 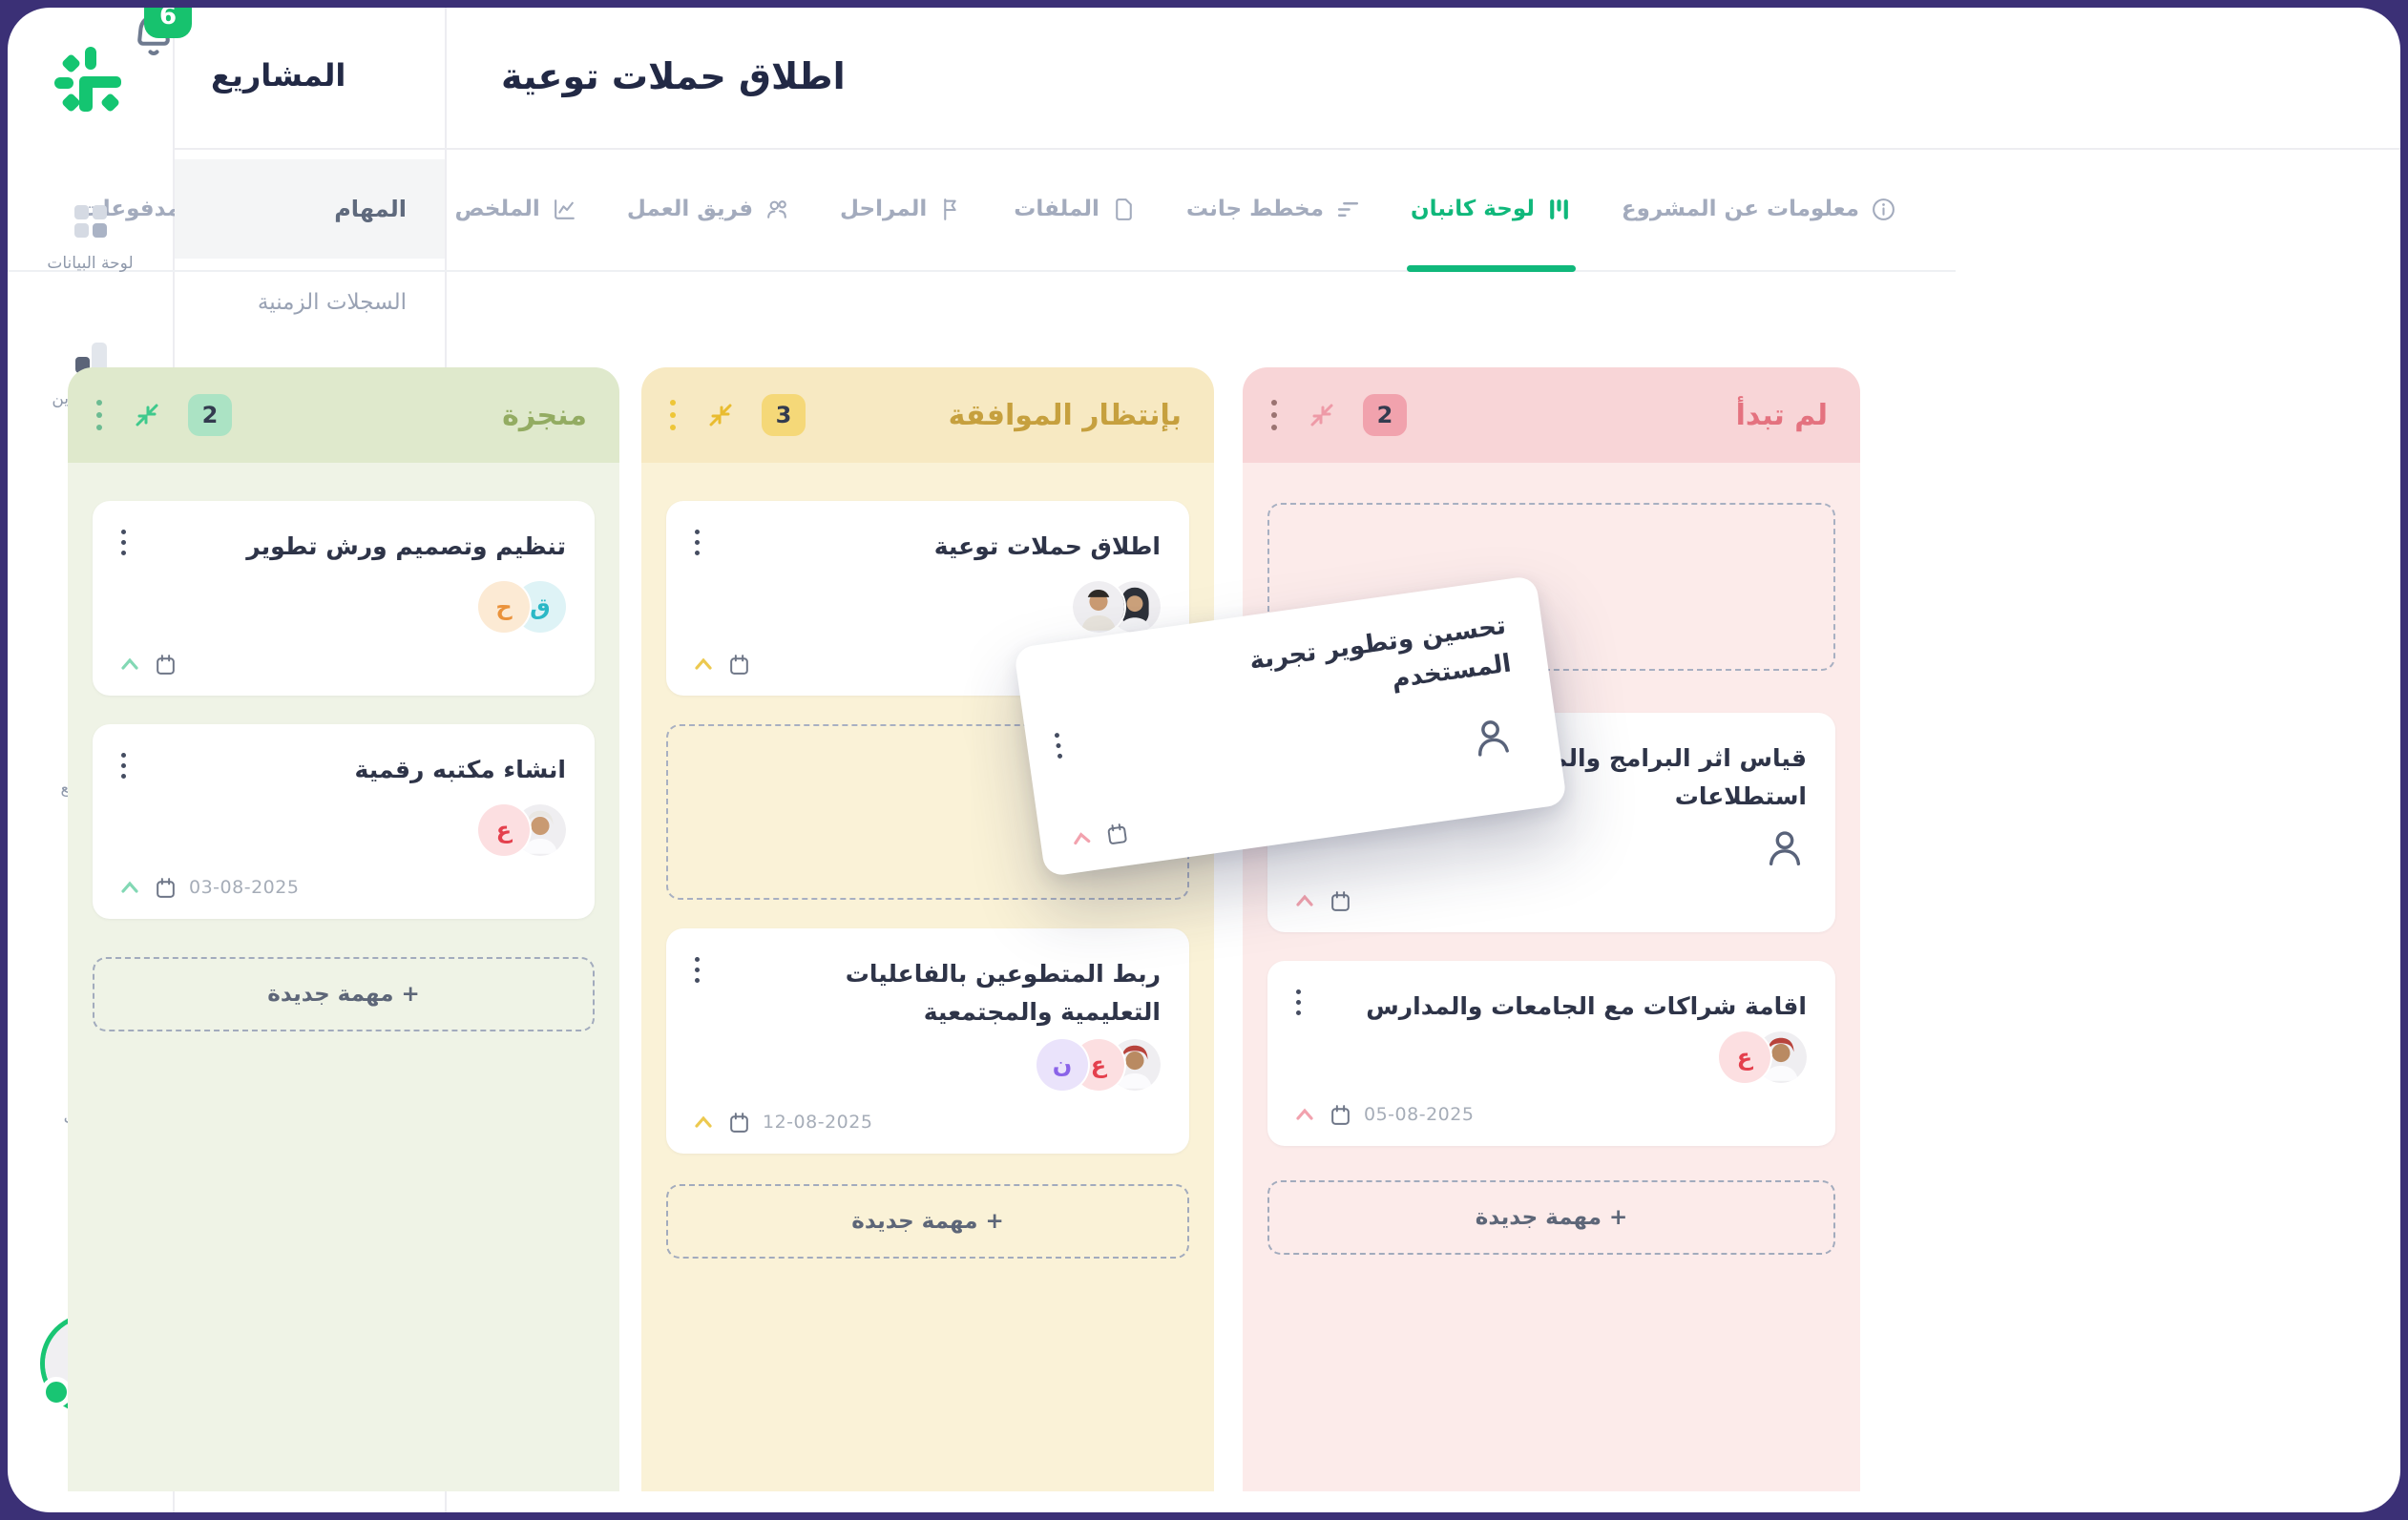 I want to click on column-not-started-header: لم تبدأ 2, so click(x=1551, y=415).